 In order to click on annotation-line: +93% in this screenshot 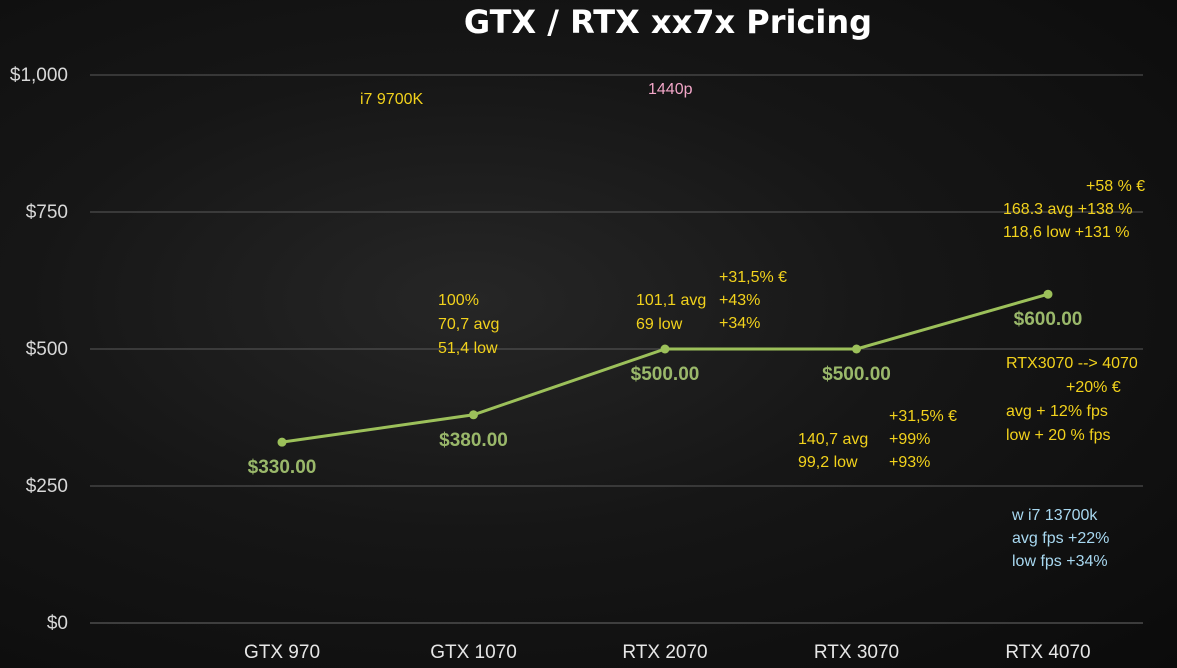, I will do `click(909, 462)`.